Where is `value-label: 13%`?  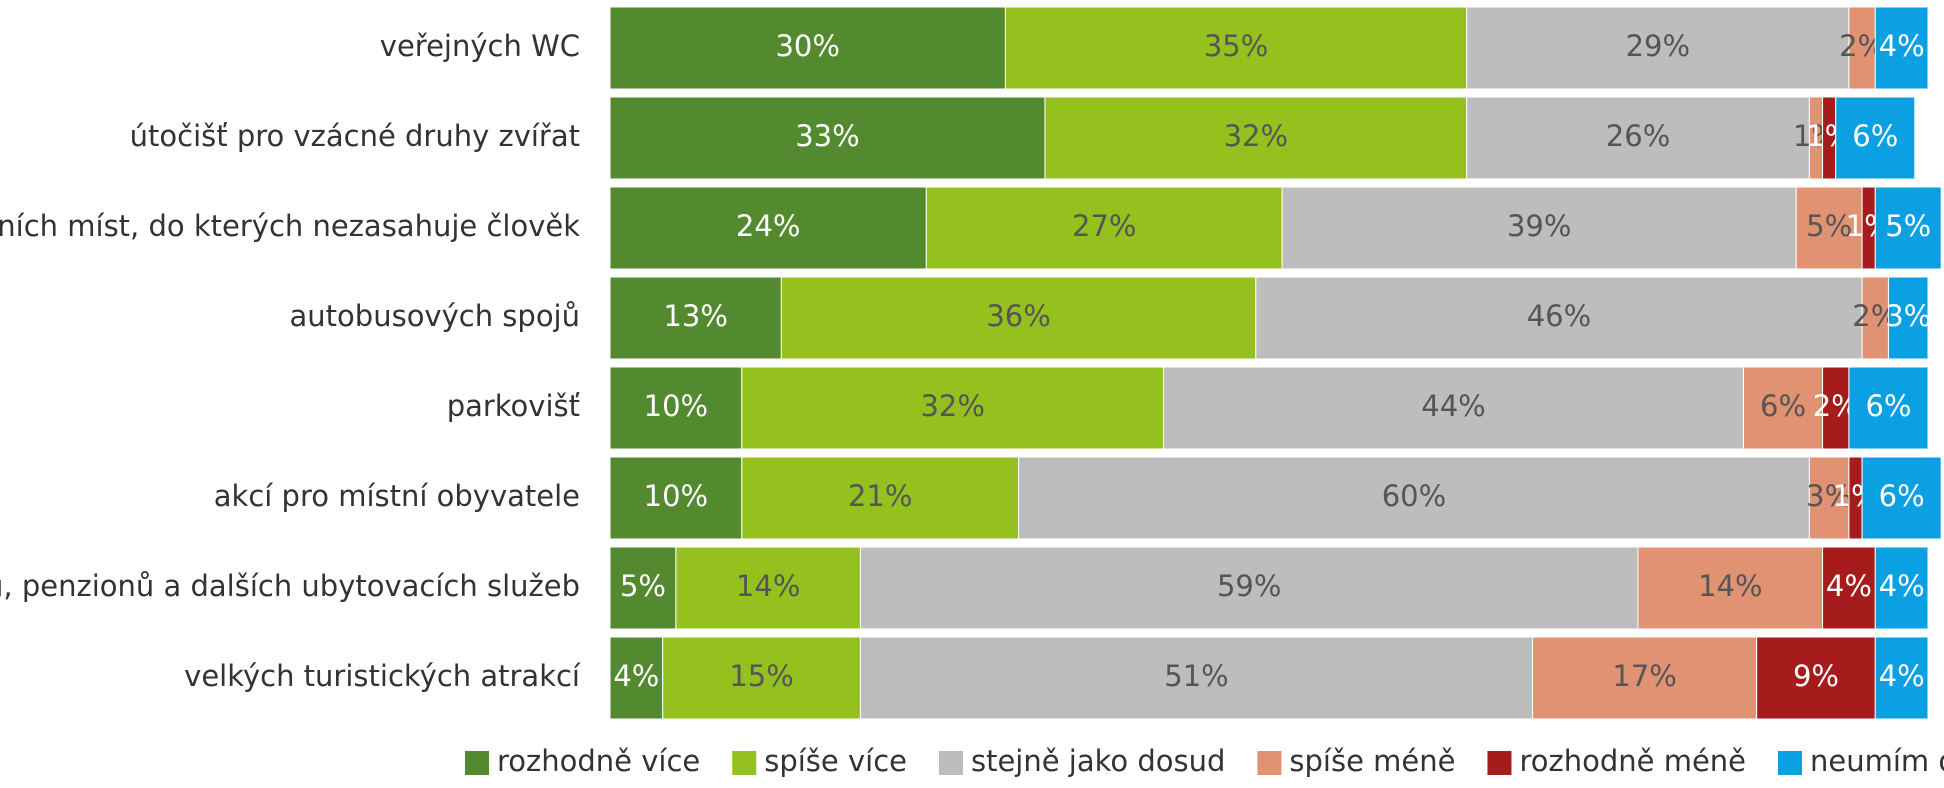 value-label: 13% is located at coordinates (695, 316).